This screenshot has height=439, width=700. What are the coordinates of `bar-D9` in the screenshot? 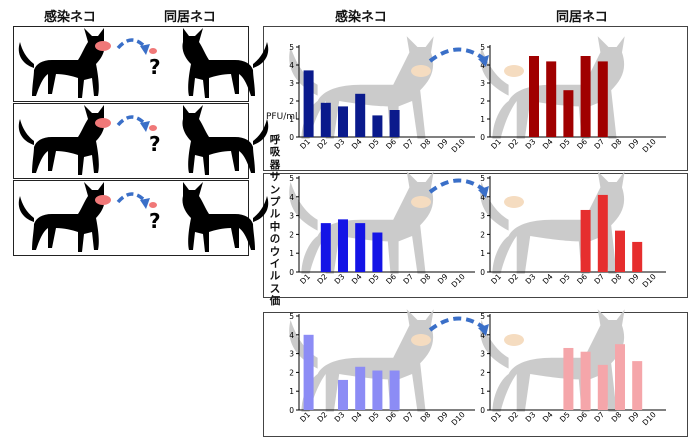 It's located at (637, 256).